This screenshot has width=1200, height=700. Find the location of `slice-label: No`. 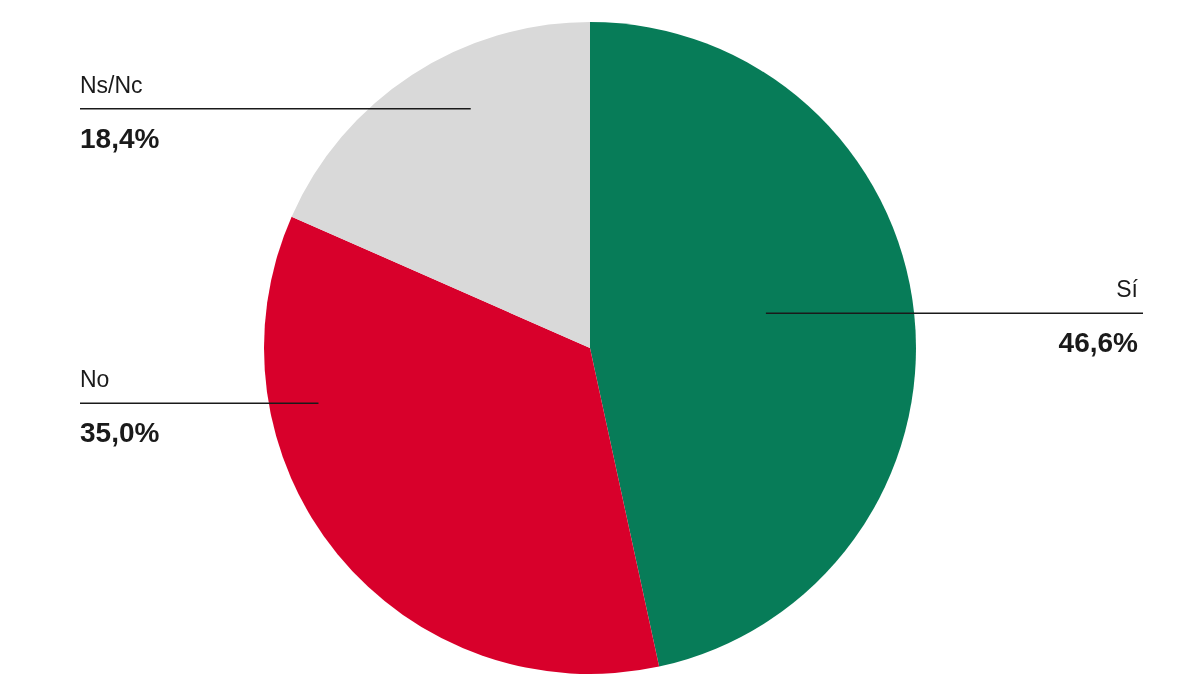

slice-label: No is located at coordinates (95, 379).